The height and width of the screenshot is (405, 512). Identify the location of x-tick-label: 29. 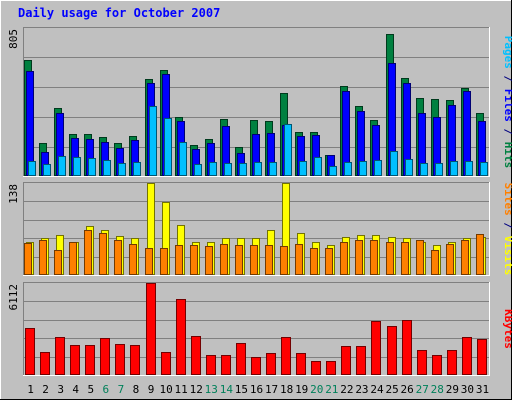
(452, 389).